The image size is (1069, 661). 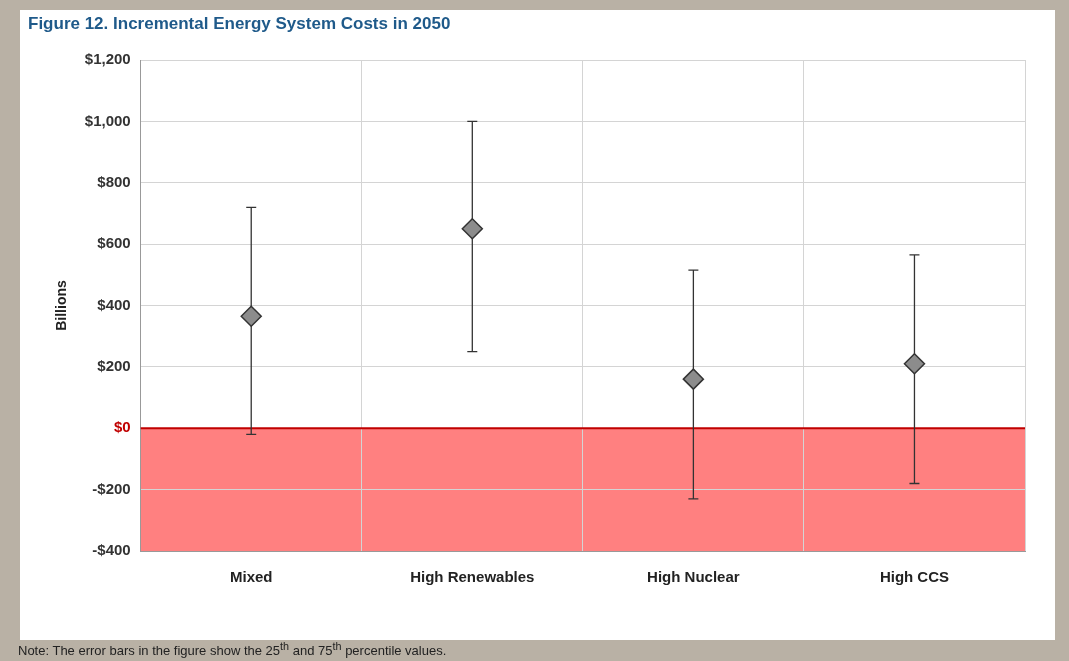 I want to click on chart-title: Figure 12. Incremental Energy System Costs in 2050, so click(x=239, y=24).